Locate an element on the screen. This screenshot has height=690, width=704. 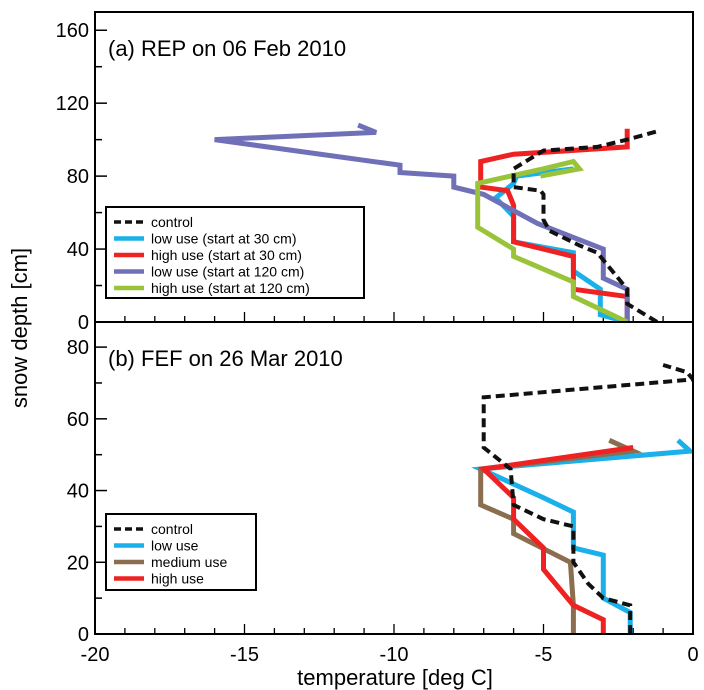
legend-label: high use (start at 30 cm) is located at coordinates (226, 255).